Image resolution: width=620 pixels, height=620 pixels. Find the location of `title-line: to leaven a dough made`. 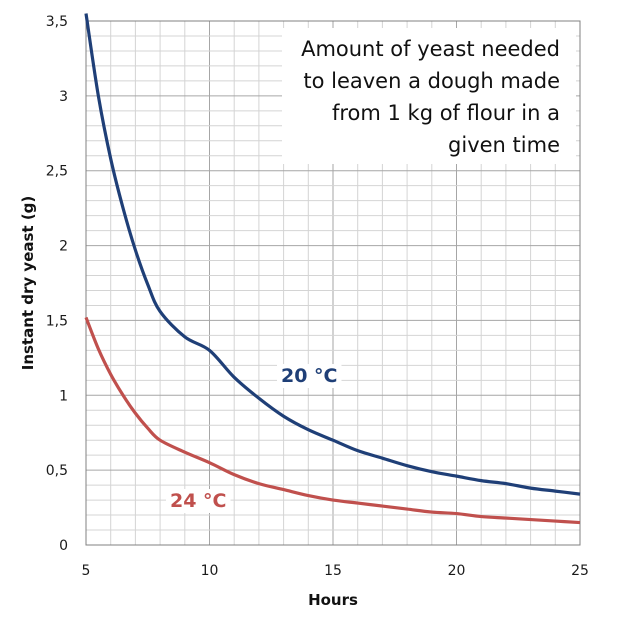

title-line: to leaven a dough made is located at coordinates (431, 81).